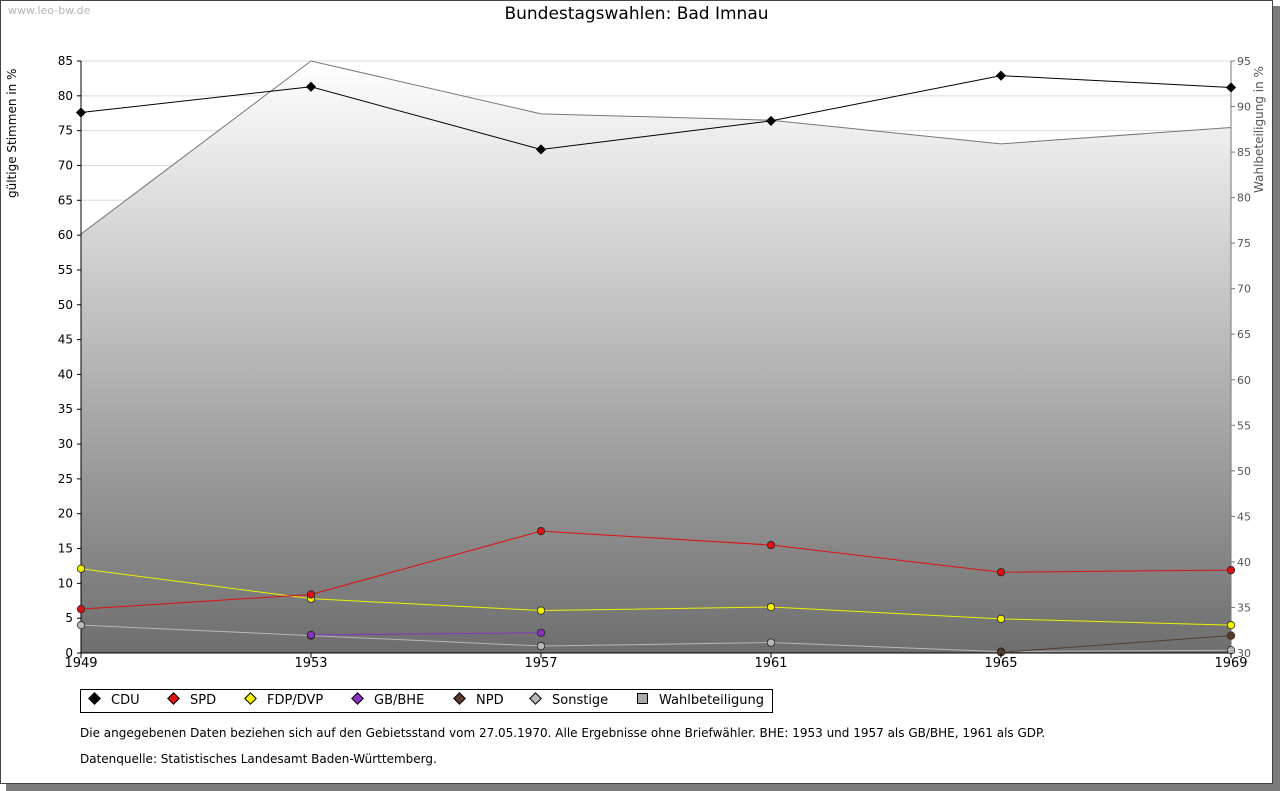  What do you see at coordinates (1244, 198) in the screenshot?
I see `y2-tick-label: 80` at bounding box center [1244, 198].